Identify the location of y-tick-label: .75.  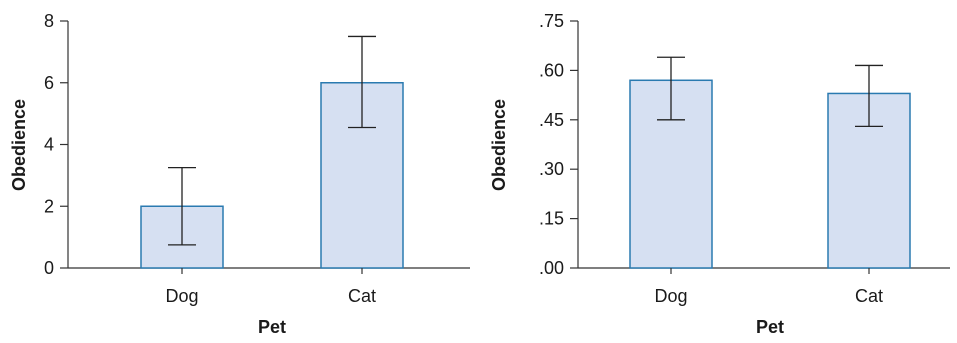
(551, 21).